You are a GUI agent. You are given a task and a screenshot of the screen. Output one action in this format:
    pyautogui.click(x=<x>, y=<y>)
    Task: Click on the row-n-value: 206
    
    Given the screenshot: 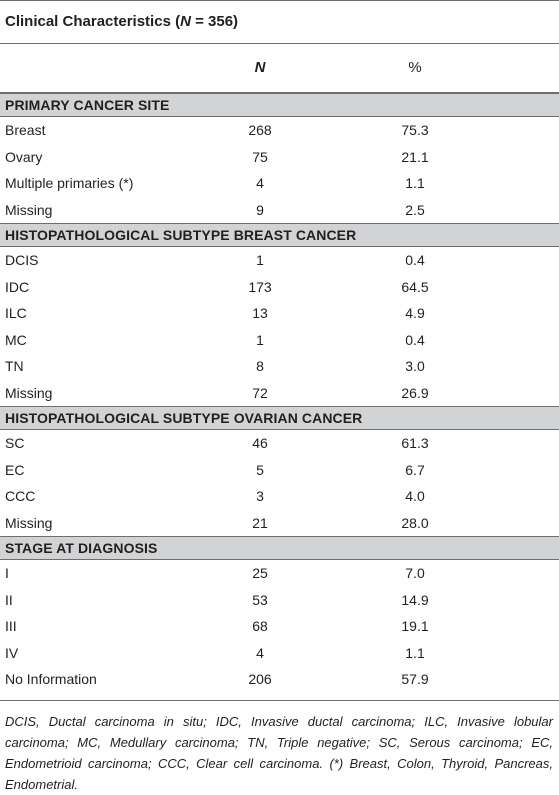 What is the action you would take?
    pyautogui.click(x=260, y=679)
    